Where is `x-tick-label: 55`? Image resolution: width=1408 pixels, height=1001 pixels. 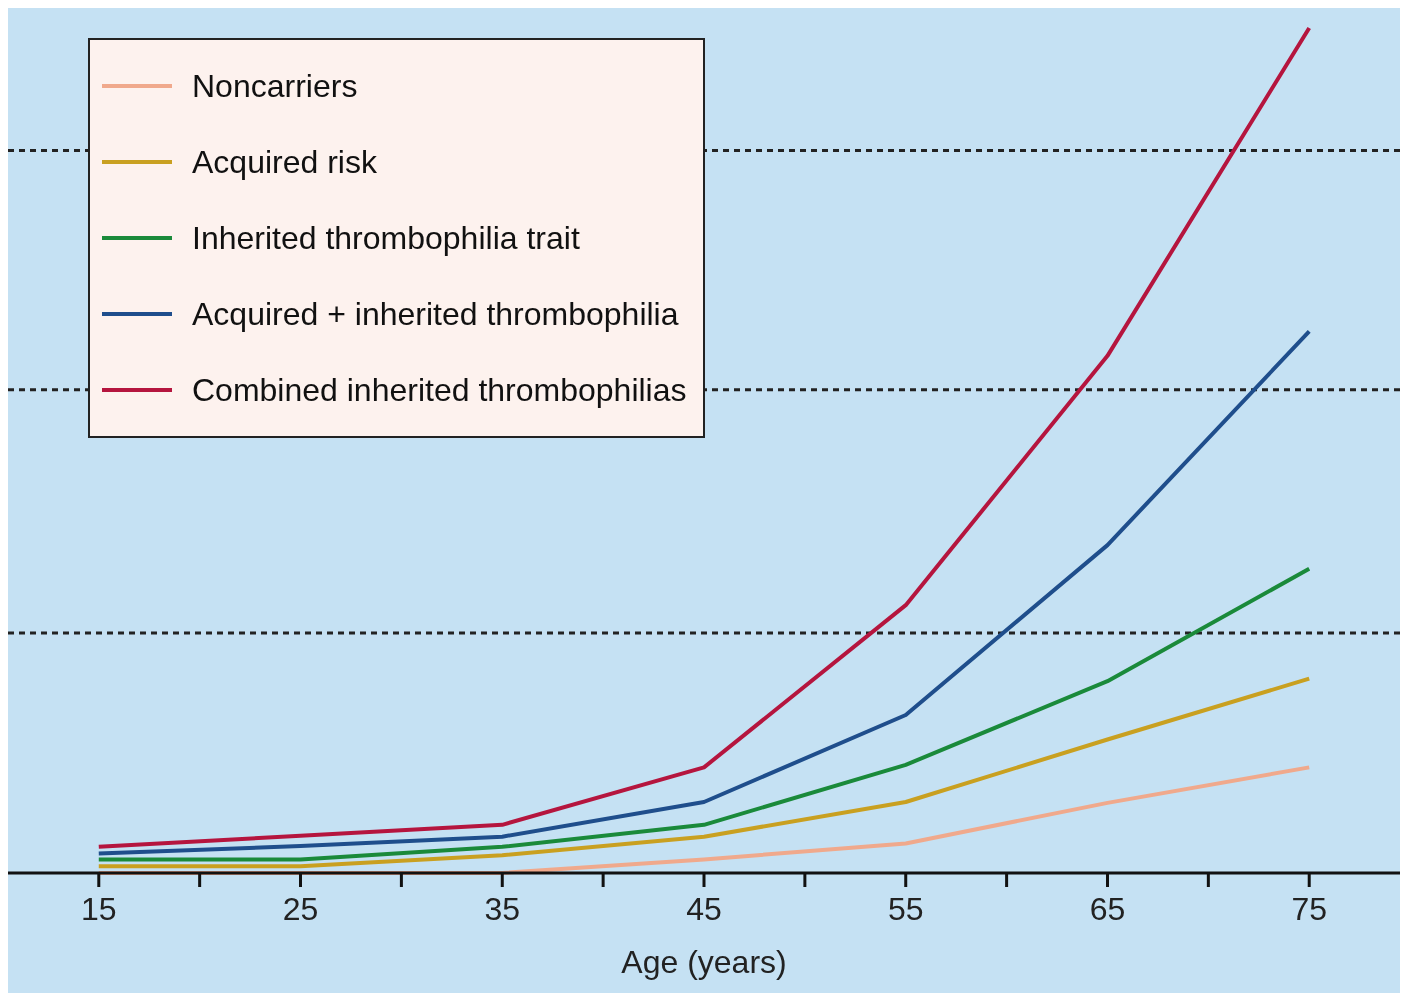
x-tick-label: 55 is located at coordinates (905, 908).